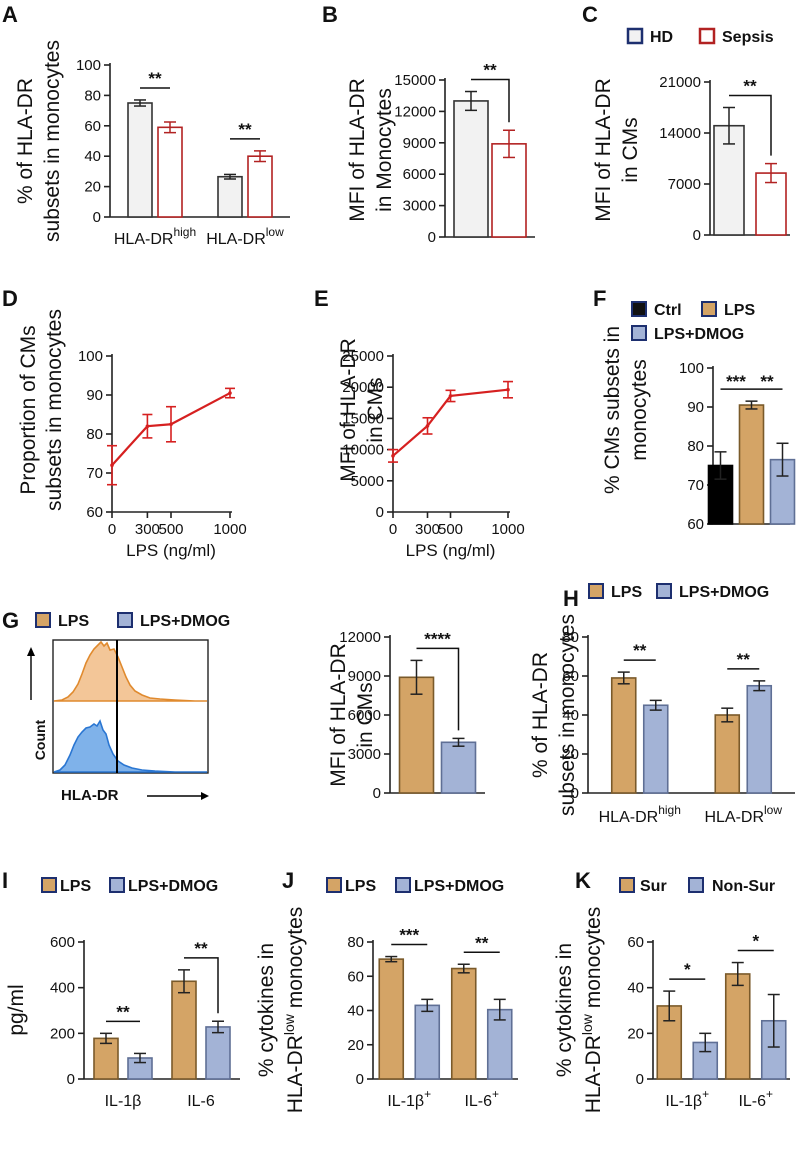 The width and height of the screenshot is (800, 1152). What do you see at coordinates (94, 473) in the screenshot?
I see `y-tick-label: 70` at bounding box center [94, 473].